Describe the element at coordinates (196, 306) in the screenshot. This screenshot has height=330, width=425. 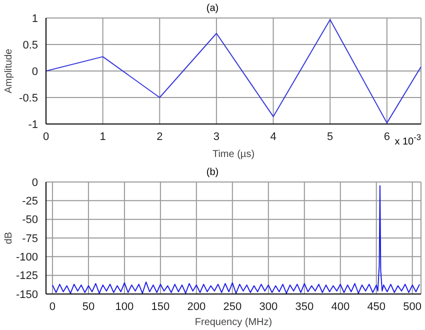
I see `x-tick-label: 200` at that location.